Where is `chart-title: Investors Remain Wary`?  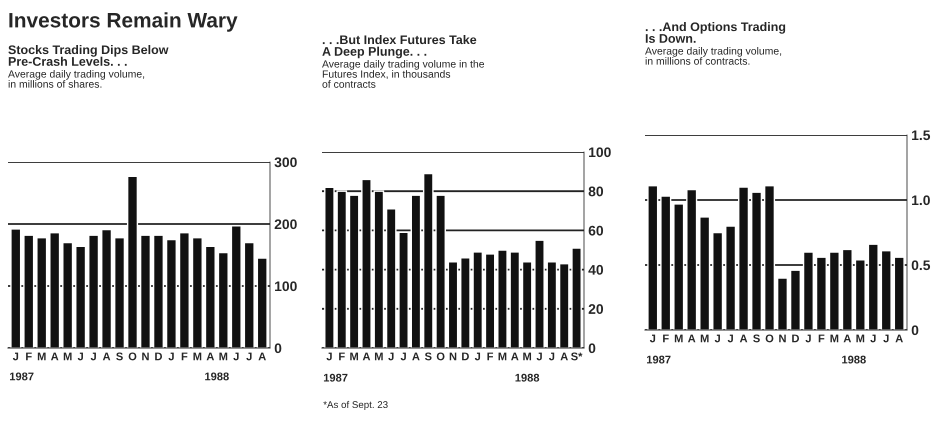
chart-title: Investors Remain Wary is located at coordinates (123, 22).